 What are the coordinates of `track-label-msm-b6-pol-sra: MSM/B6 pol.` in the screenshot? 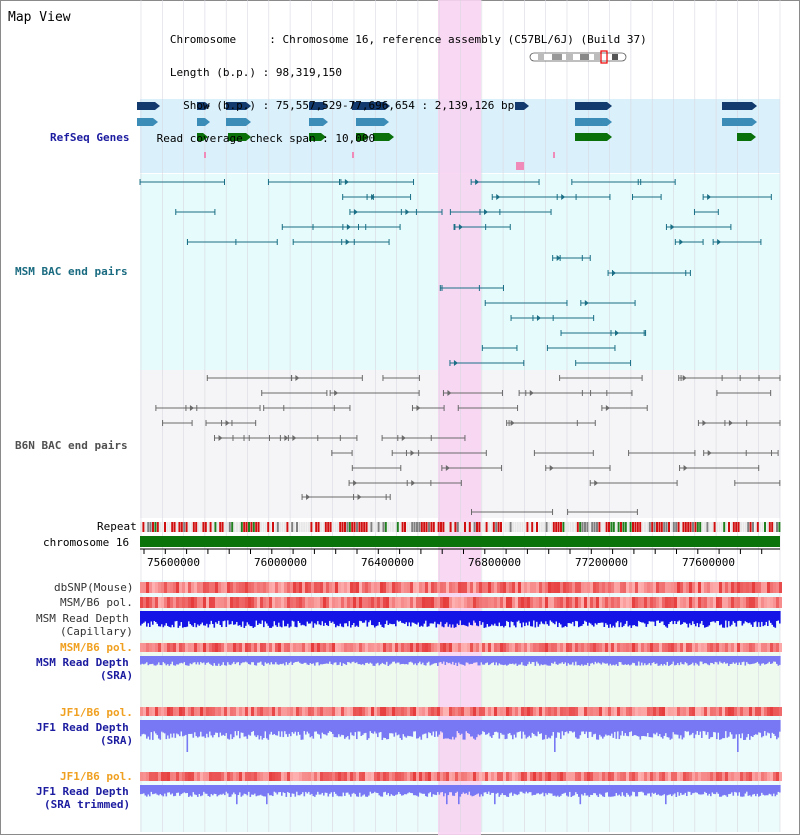 It's located at (96, 647).